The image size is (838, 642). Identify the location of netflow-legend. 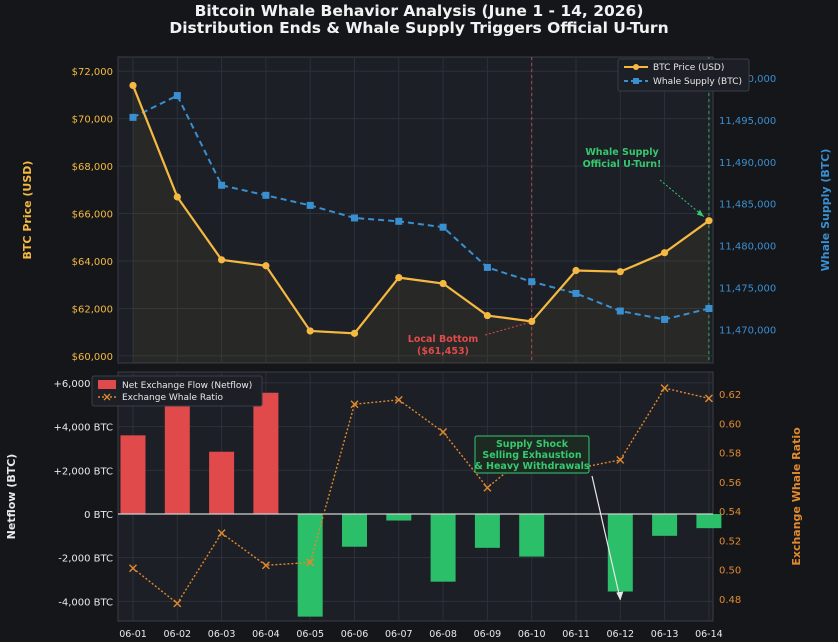
(177, 391).